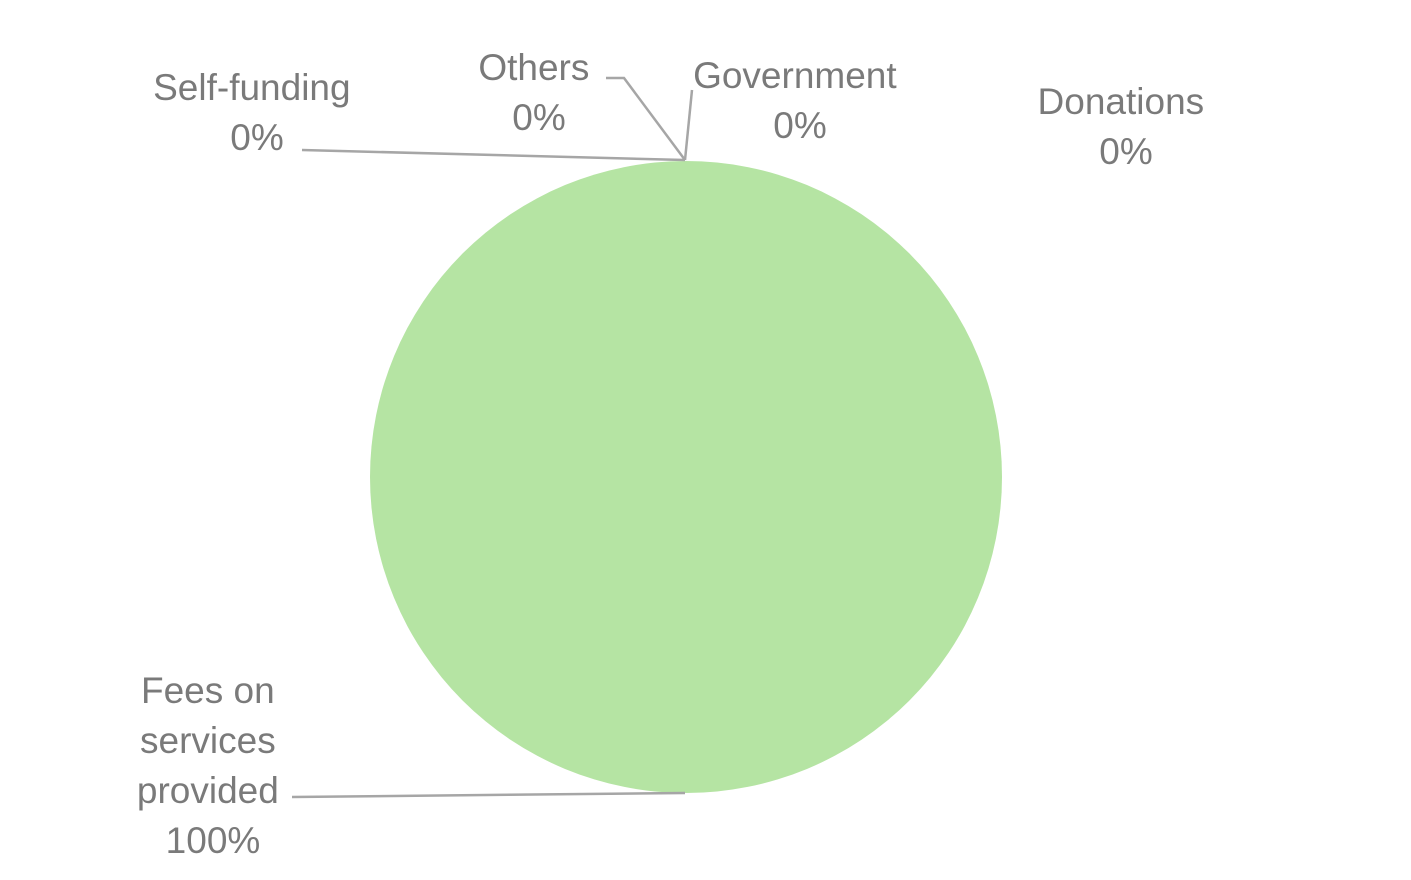 Image resolution: width=1411 pixels, height=880 pixels. Describe the element at coordinates (213, 840) in the screenshot. I see `slice-label-fees-percent: 100%` at that location.